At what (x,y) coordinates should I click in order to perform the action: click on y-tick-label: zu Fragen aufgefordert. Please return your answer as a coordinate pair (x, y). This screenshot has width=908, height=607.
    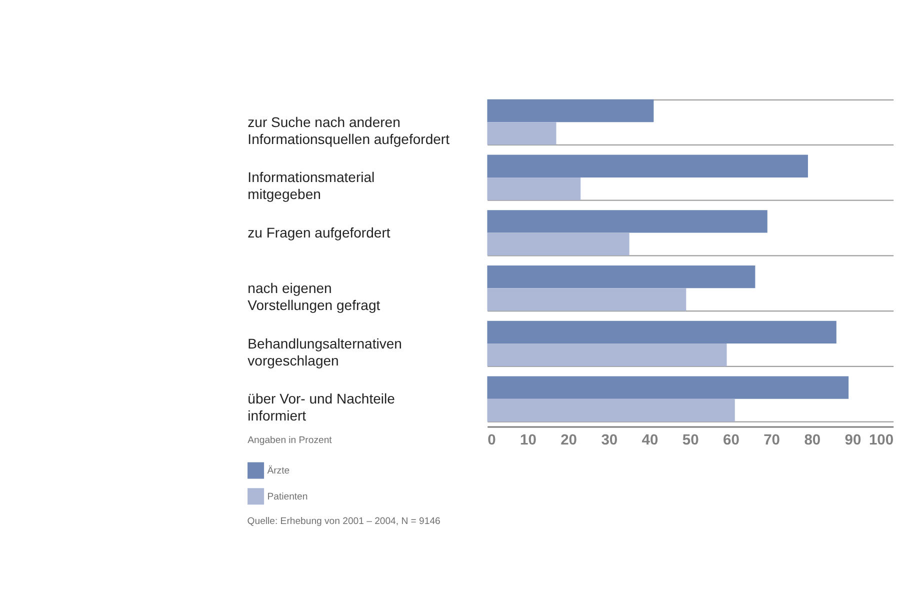
    Looking at the image, I should click on (319, 232).